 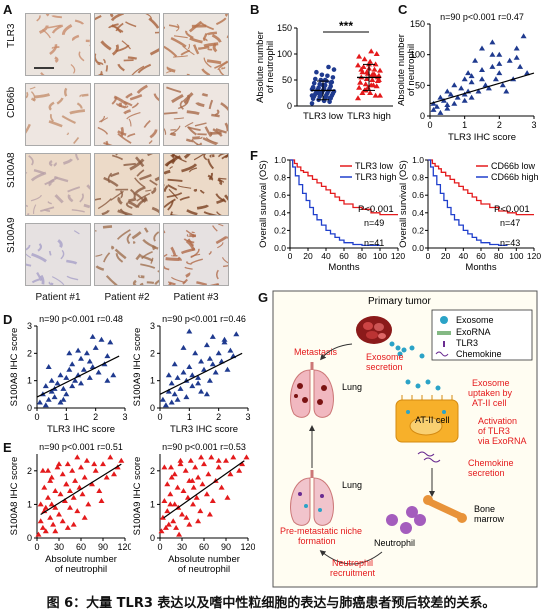 I want to click on panel-label-d: D, so click(x=8, y=319).